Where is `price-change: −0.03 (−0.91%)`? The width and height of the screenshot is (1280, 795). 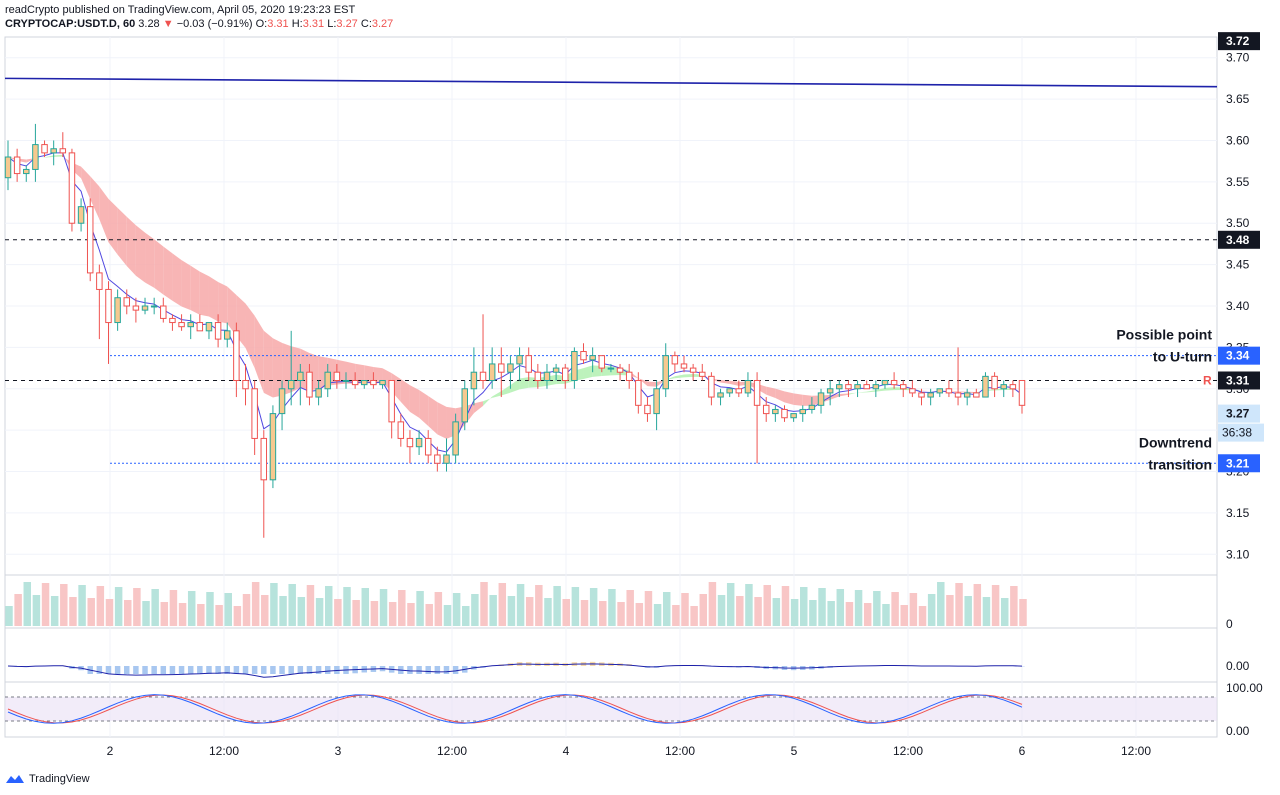
price-change: −0.03 (−0.91%) is located at coordinates (214, 24).